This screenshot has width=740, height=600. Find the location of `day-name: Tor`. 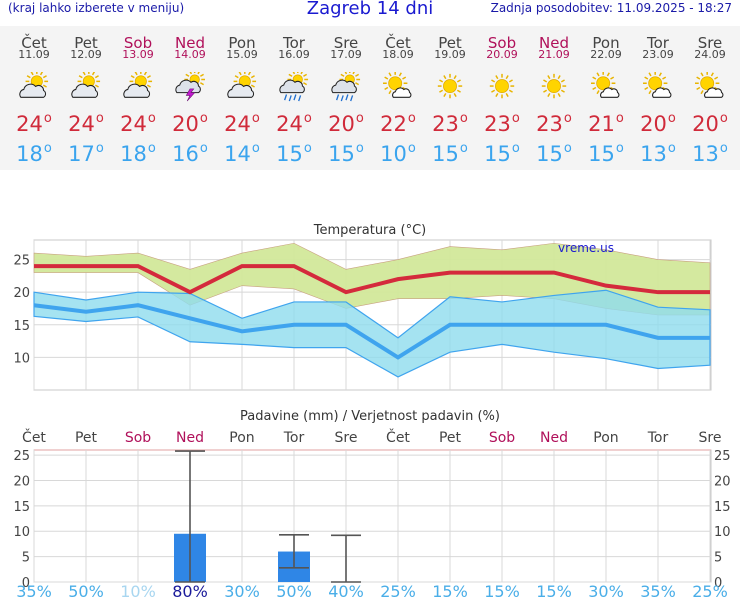

day-name: Tor is located at coordinates (658, 43).